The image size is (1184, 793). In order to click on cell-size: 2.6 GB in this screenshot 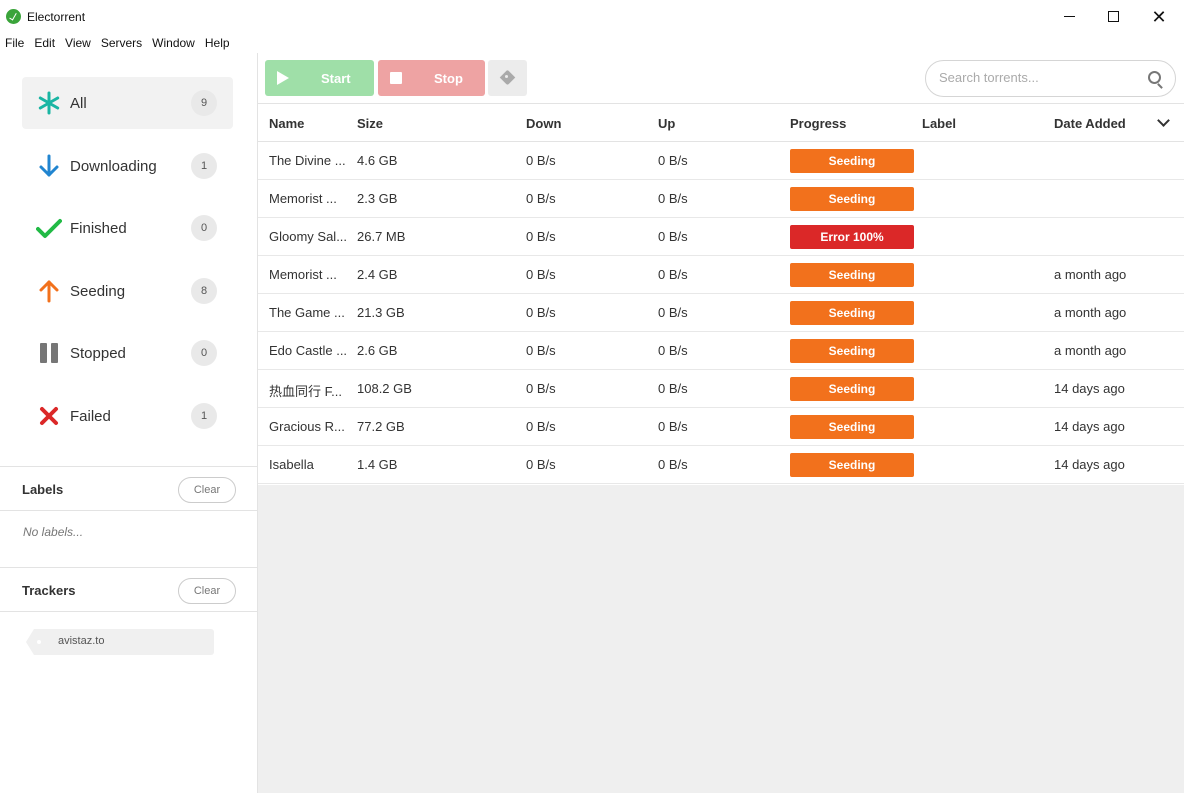, I will do `click(377, 350)`.